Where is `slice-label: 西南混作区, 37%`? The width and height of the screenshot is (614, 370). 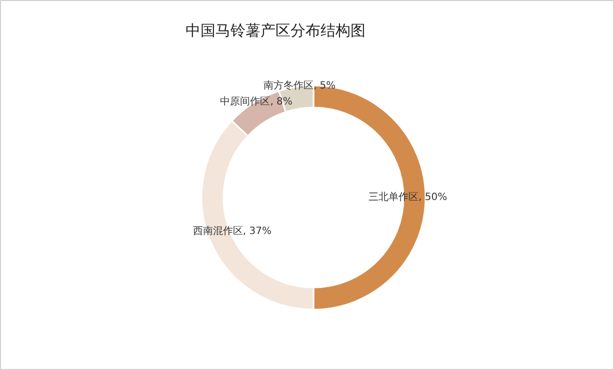 slice-label: 西南混作区, 37% is located at coordinates (232, 231).